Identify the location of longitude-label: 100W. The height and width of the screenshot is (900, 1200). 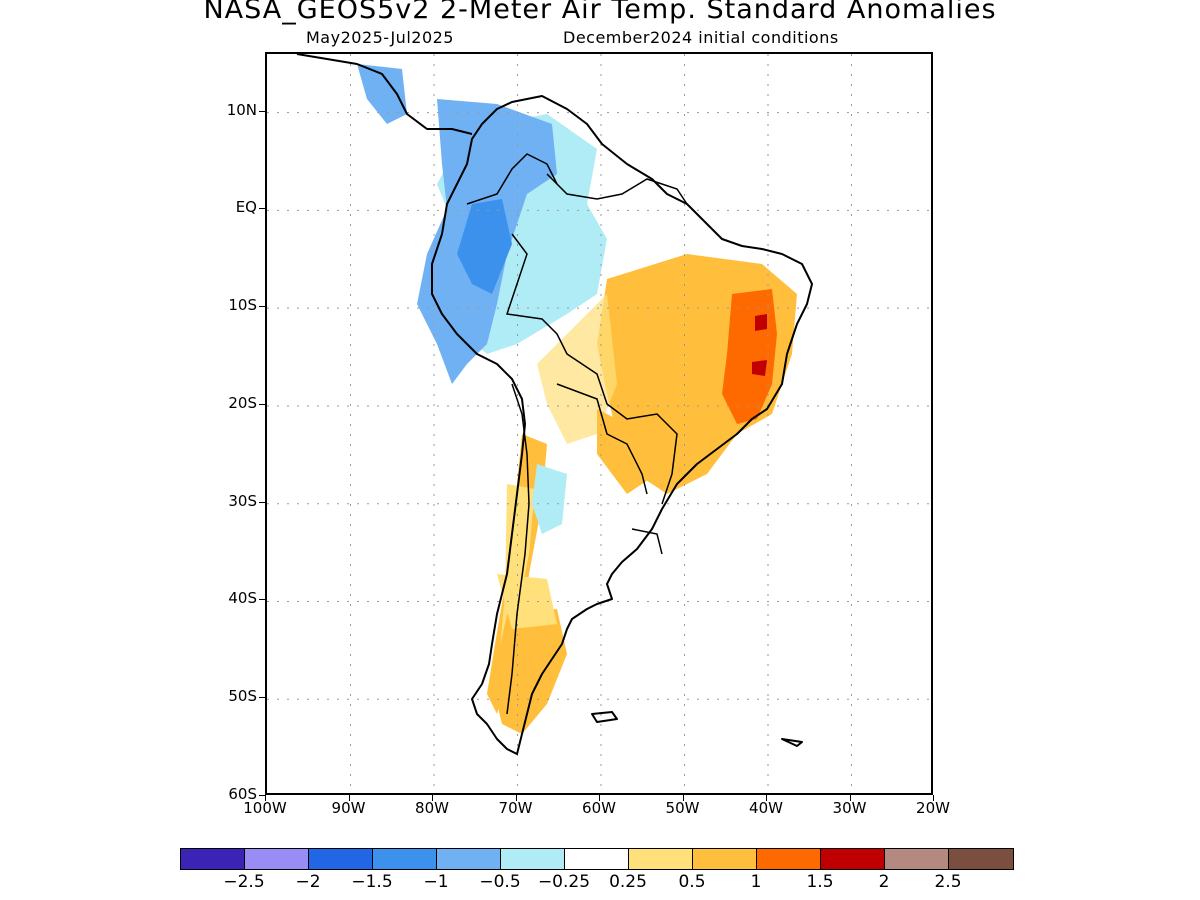
(265, 808).